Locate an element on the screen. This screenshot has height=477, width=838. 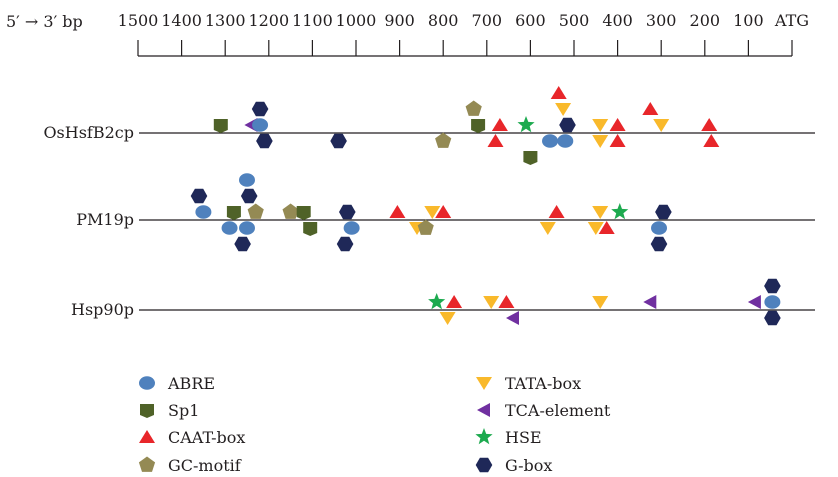
tick-label-800: 800 is located at coordinates (443, 20).